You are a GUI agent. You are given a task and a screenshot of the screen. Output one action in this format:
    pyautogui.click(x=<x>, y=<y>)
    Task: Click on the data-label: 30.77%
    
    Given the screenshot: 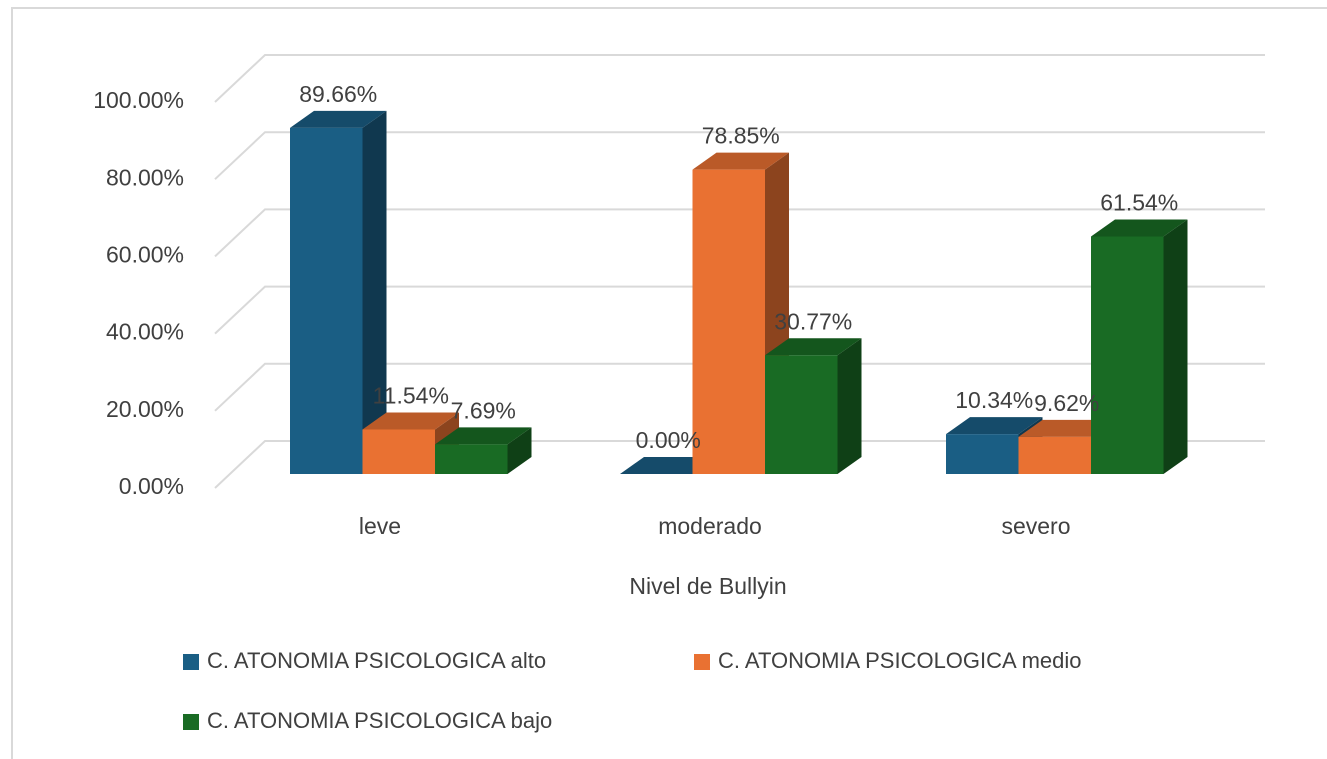 What is the action you would take?
    pyautogui.click(x=813, y=321)
    